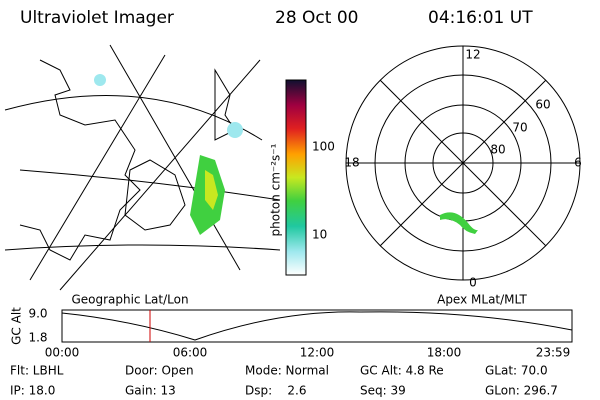 This screenshot has width=600, height=400. Describe the element at coordinates (32, 391) in the screenshot. I see `info-field: IP: 18.0` at that location.